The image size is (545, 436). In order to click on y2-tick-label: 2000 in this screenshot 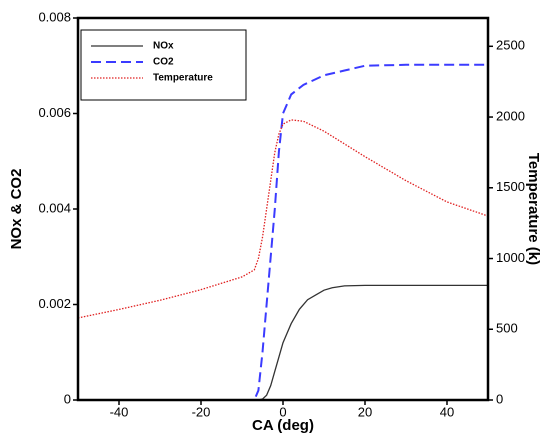, I will do `click(510, 115)`.